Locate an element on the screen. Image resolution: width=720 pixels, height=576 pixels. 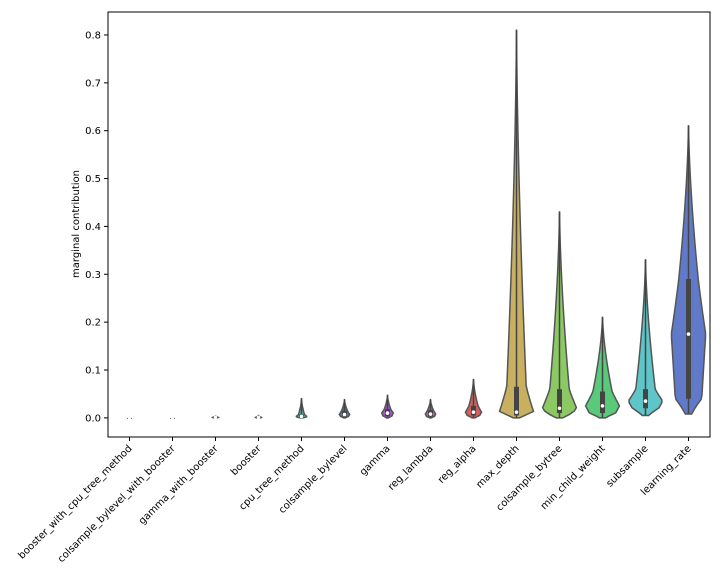
x-tick-label: booster is located at coordinates (246, 460).